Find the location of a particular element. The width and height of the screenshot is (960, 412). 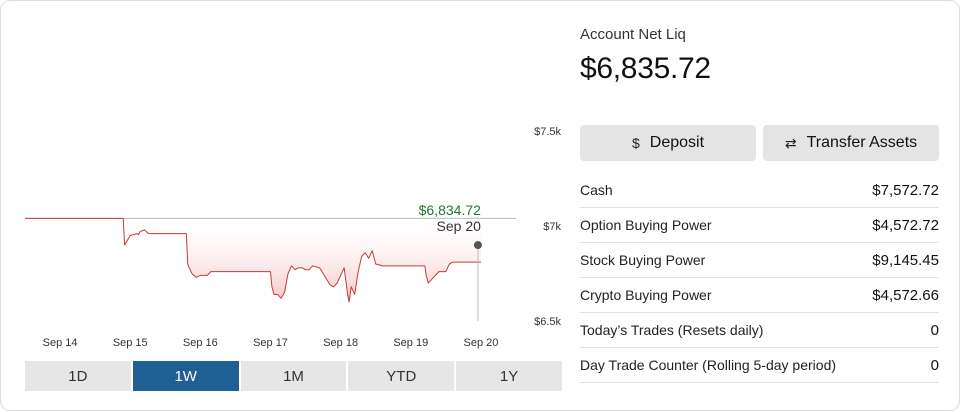

x-tick-label: Sep 15 is located at coordinates (130, 343).